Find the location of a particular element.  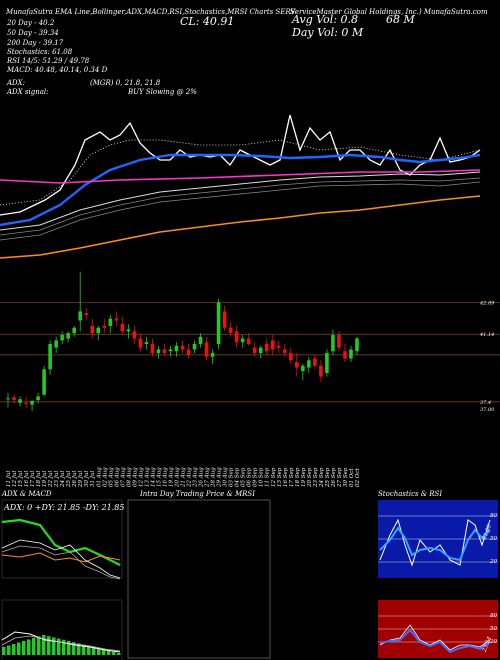

date-label: 28 Aug is located at coordinates (214, 477).